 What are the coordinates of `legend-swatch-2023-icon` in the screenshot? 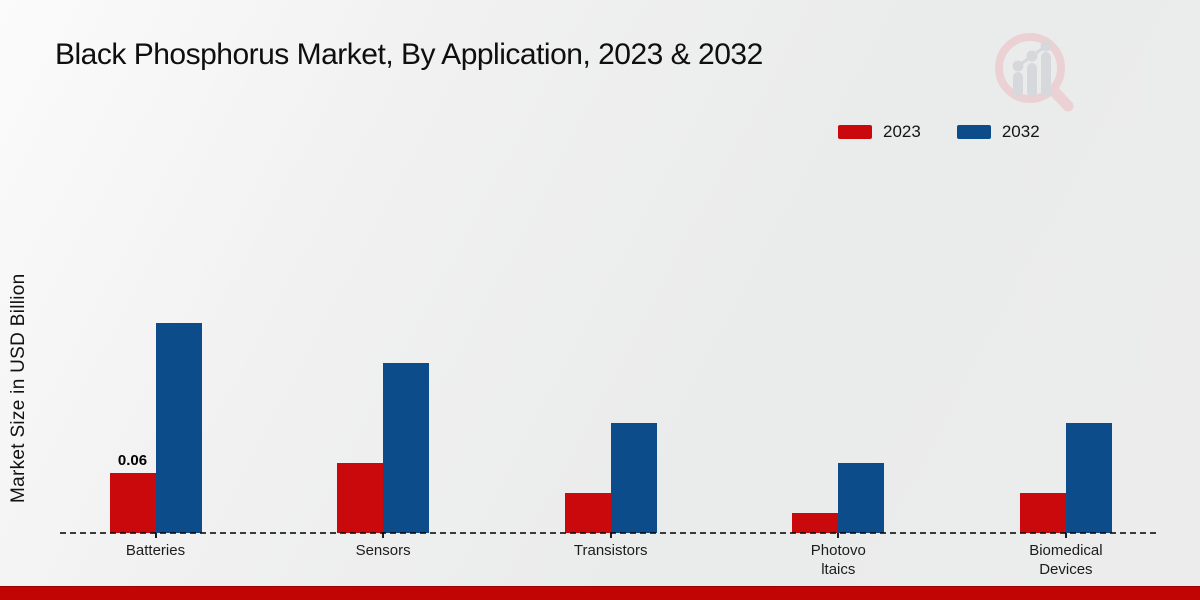 It's located at (855, 132).